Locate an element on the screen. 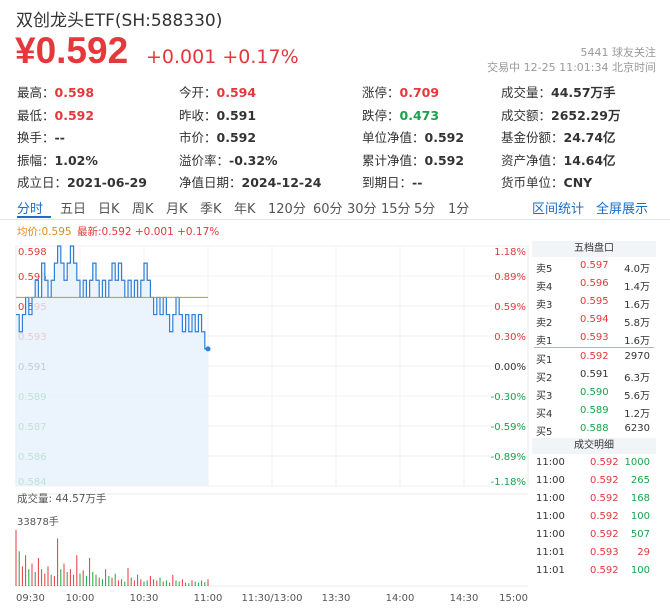 The width and height of the screenshot is (670, 615). order-book-label: 买3 is located at coordinates (544, 396).